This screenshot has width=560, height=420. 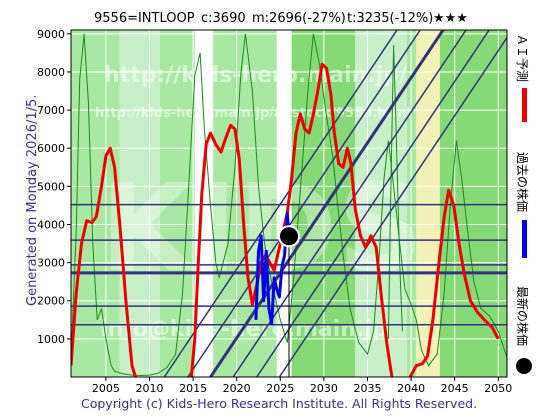 I want to click on x-tick-label-2045: 2045, so click(x=455, y=388).